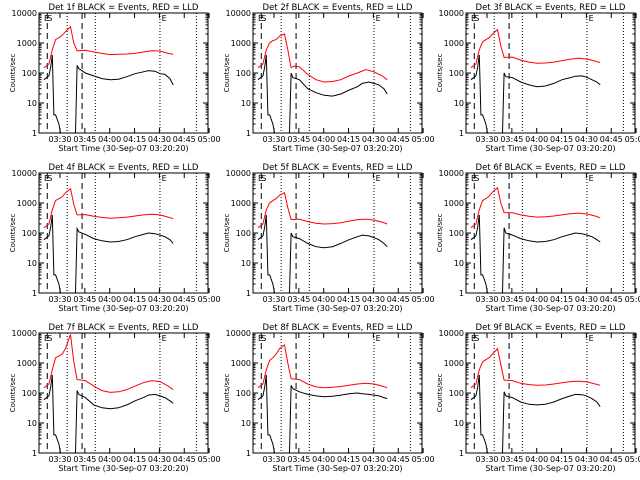 The image size is (640, 480). I want to click on chart-title: Det 8f BLACK = Events, RED = LLD, so click(338, 328).